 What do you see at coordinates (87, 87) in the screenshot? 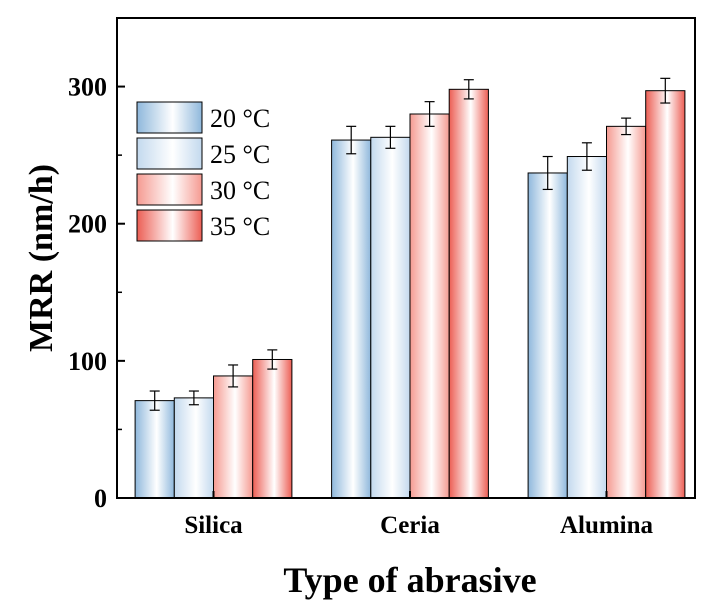
I see `y-tick-label: 300` at bounding box center [87, 87].